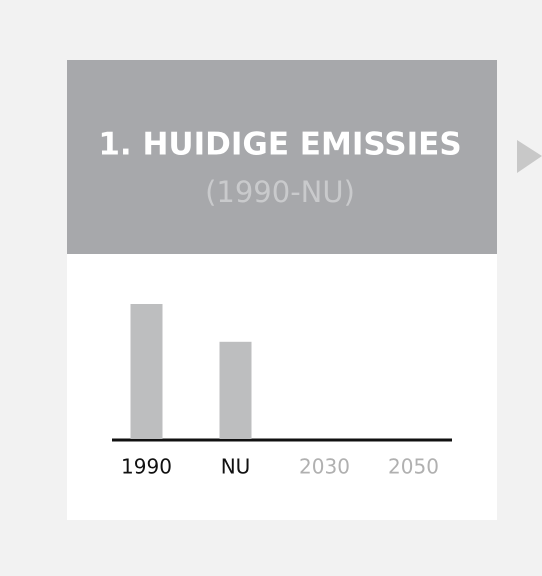 The width and height of the screenshot is (542, 576). Describe the element at coordinates (529, 156) in the screenshot. I see `next-arrow` at that location.